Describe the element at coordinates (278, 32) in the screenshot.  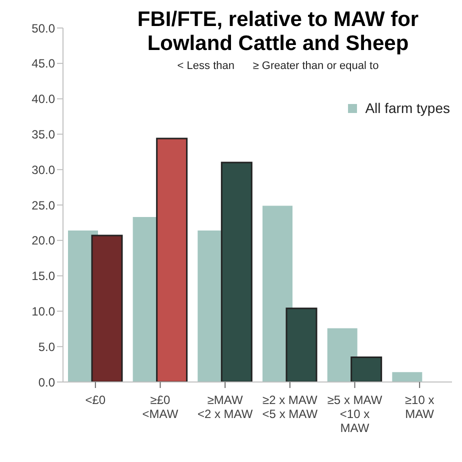
I see `chart-title: FBI/FTE, relative to MAW for Lowland Cattle and Sheep` at that location.